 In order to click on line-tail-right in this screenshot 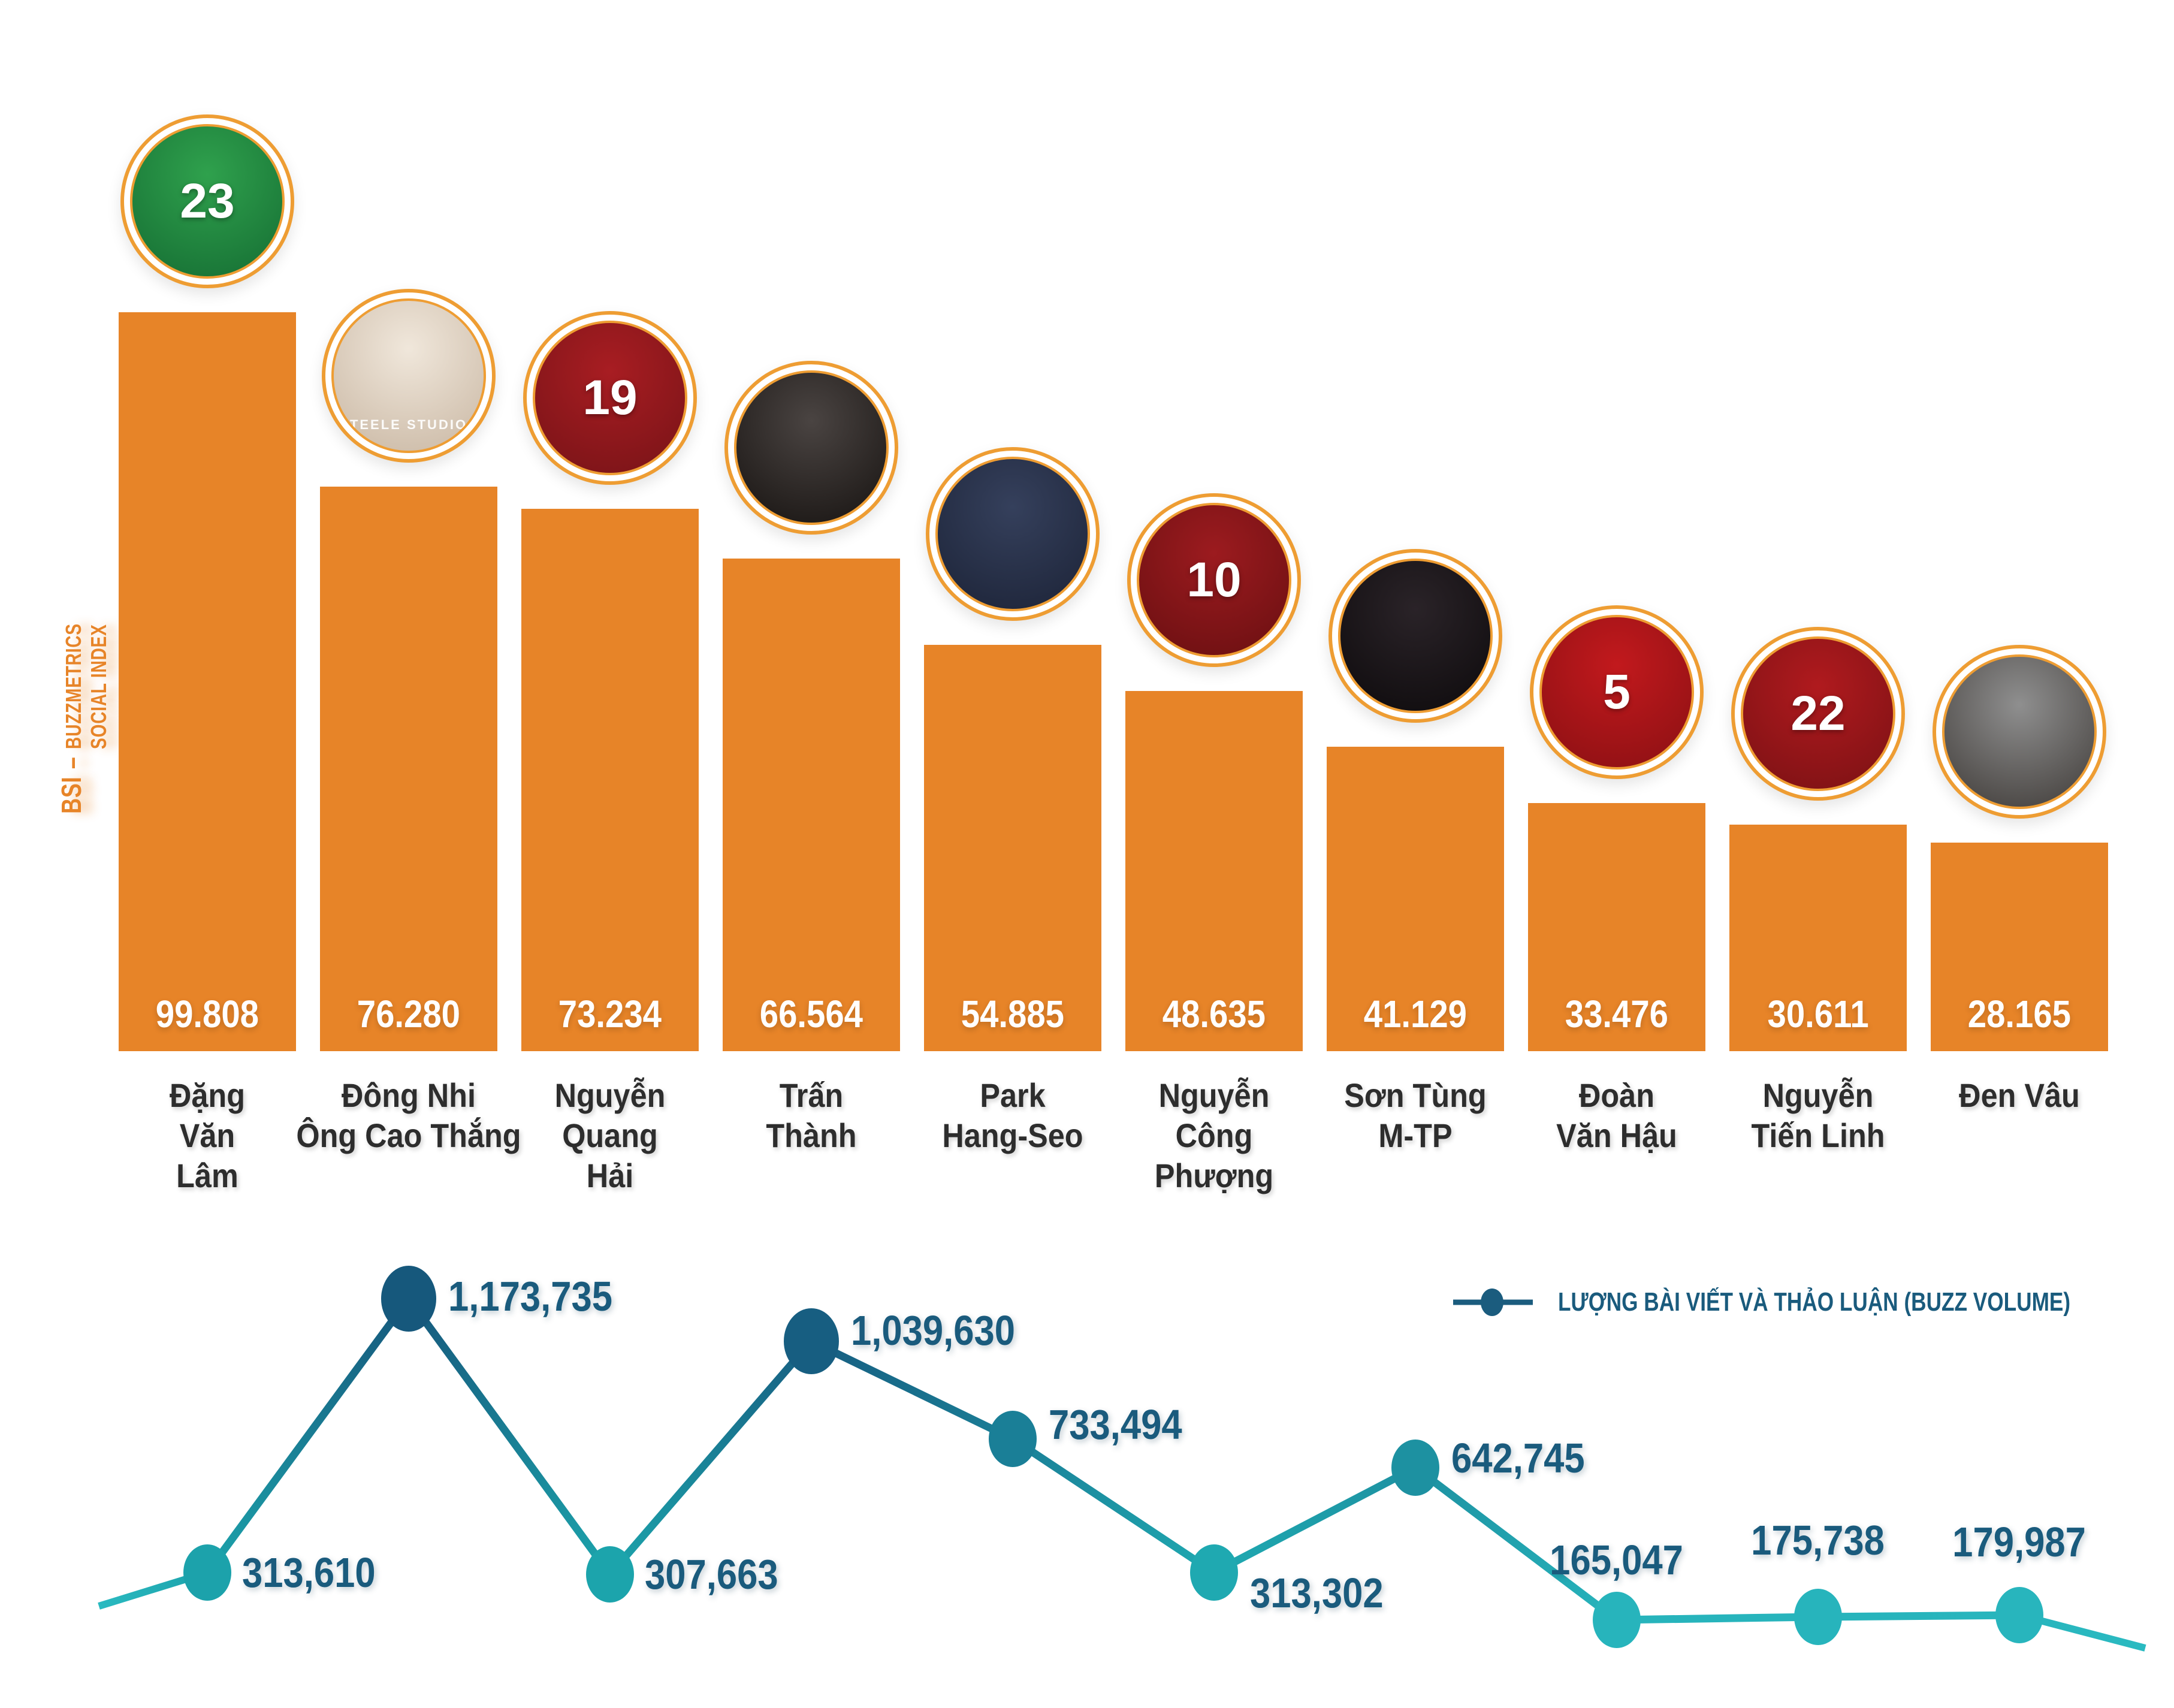, I will do `click(2082, 1632)`.